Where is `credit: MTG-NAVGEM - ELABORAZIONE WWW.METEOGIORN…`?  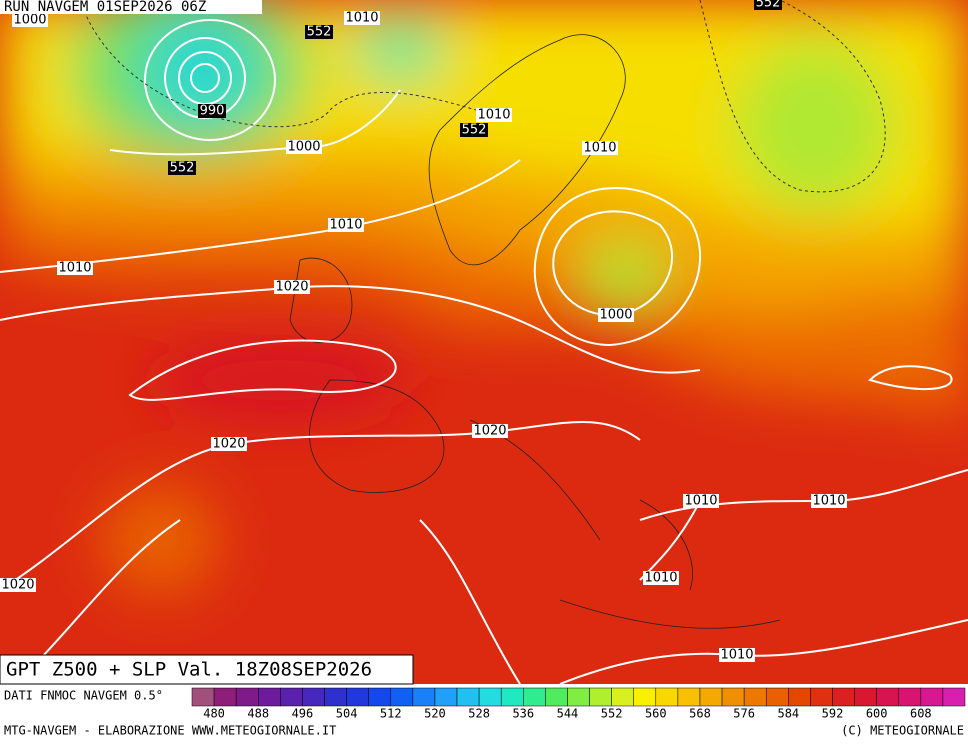 credit: MTG-NAVGEM - ELABORAZIONE WWW.METEOGIORN… is located at coordinates (170, 731).